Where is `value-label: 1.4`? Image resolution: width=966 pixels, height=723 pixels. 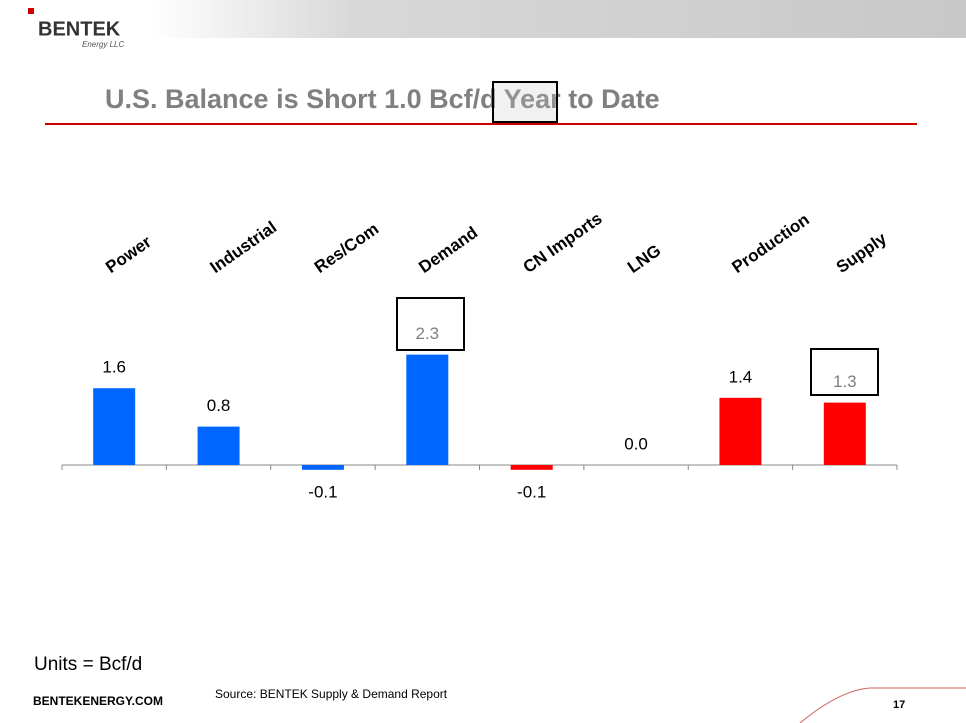 value-label: 1.4 is located at coordinates (741, 376).